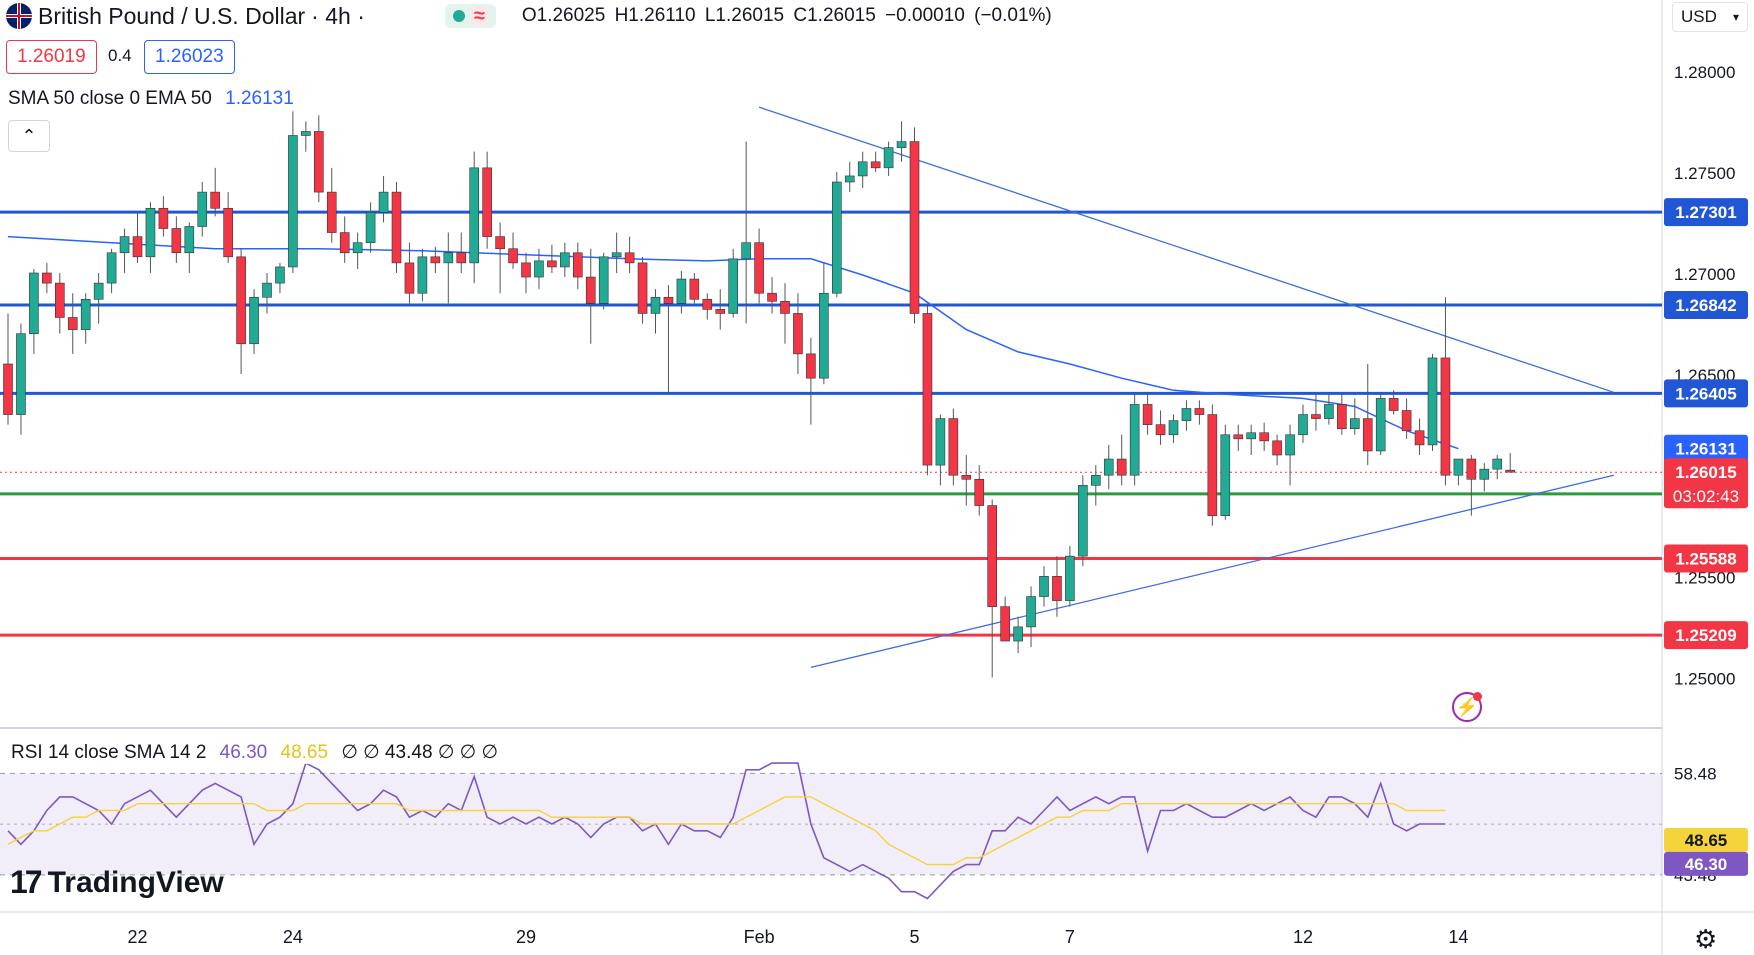 The image size is (1754, 955). Describe the element at coordinates (1705, 212) in the screenshot. I see `level-tag-label: 1.27301` at that location.